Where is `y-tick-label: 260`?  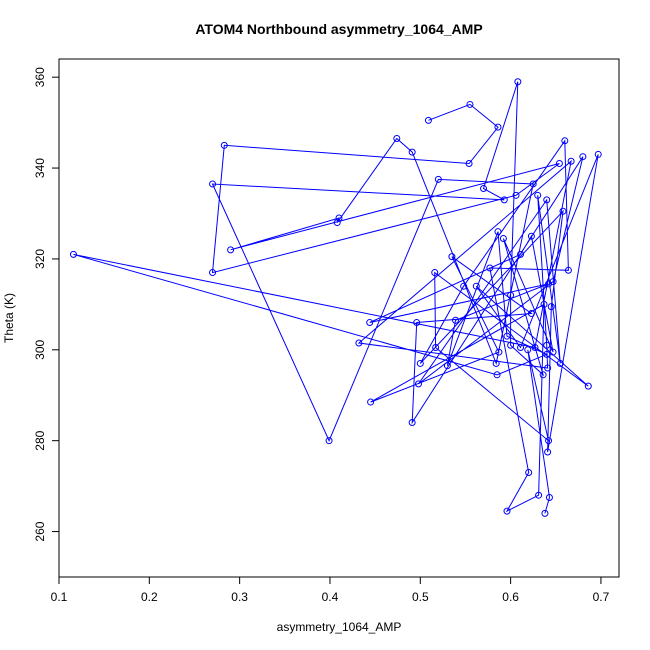
y-tick-label: 260 is located at coordinates (40, 531).